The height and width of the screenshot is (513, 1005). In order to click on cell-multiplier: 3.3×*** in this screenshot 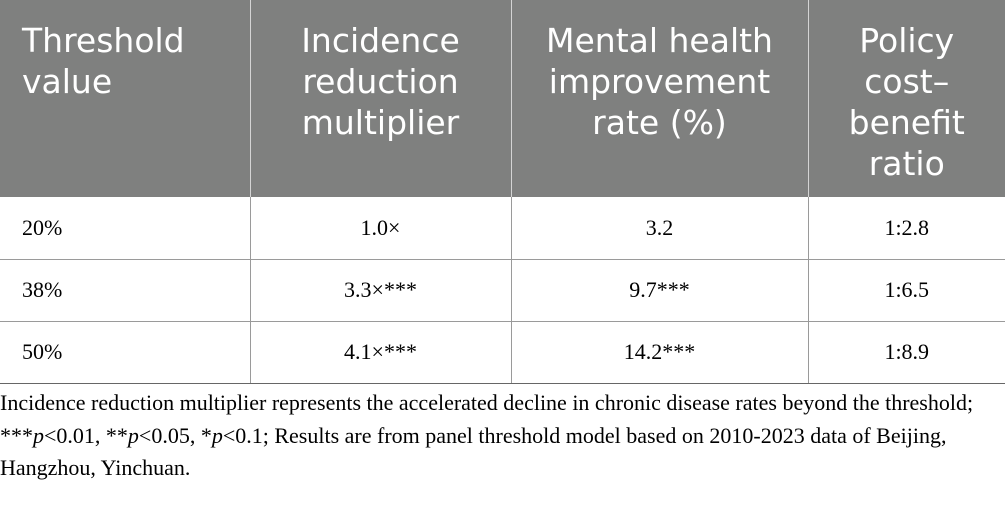, I will do `click(380, 290)`.